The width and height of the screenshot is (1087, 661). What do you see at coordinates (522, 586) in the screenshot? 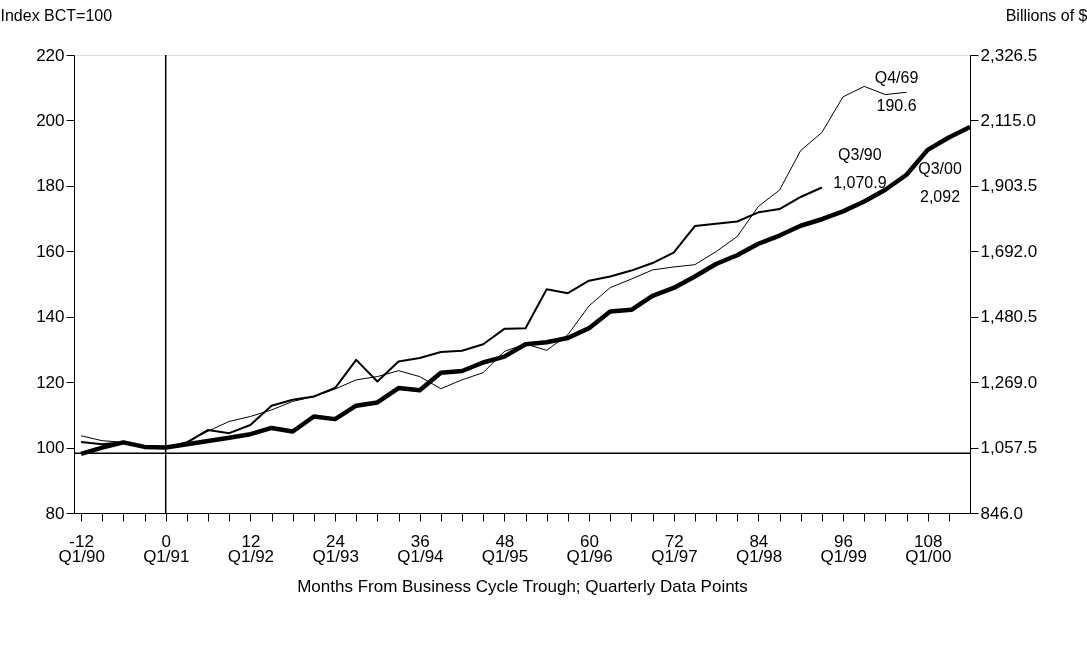
I see `x-axis-title: Months From Business Cycle Trough; Quarterly Data Points` at bounding box center [522, 586].